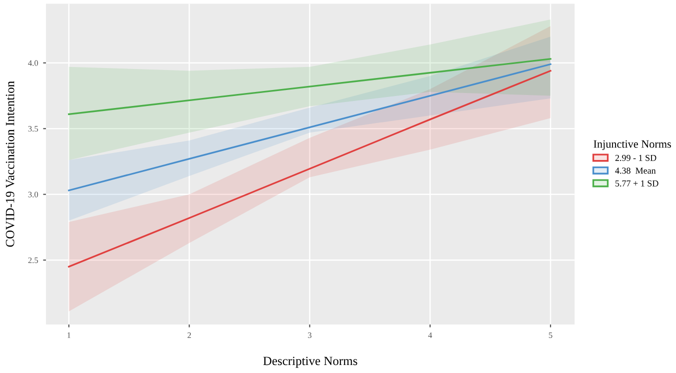 This screenshot has width=676, height=373. I want to click on y-tick-label: 2.5, so click(33, 260).